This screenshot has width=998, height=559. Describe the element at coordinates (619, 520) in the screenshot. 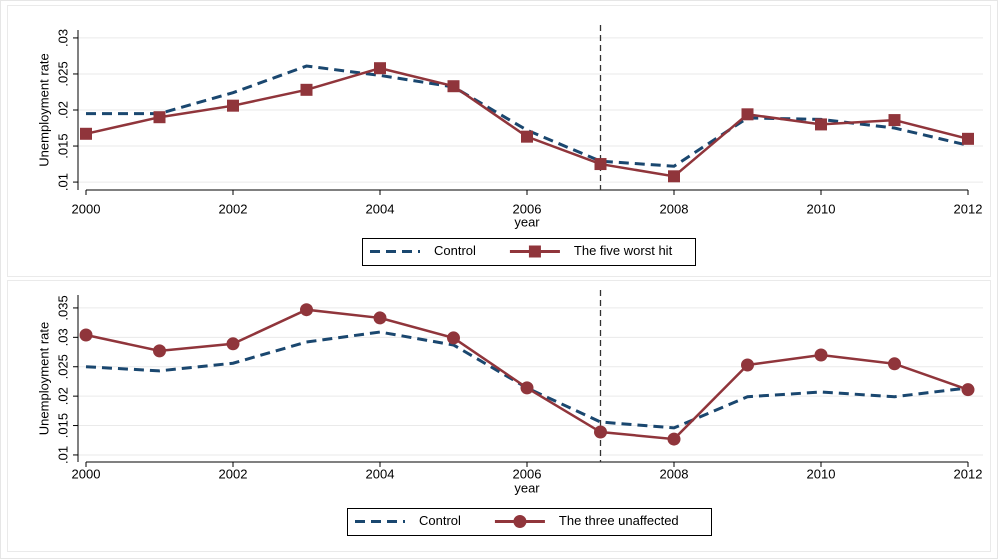

I see `legend-label: The three unaffected` at that location.